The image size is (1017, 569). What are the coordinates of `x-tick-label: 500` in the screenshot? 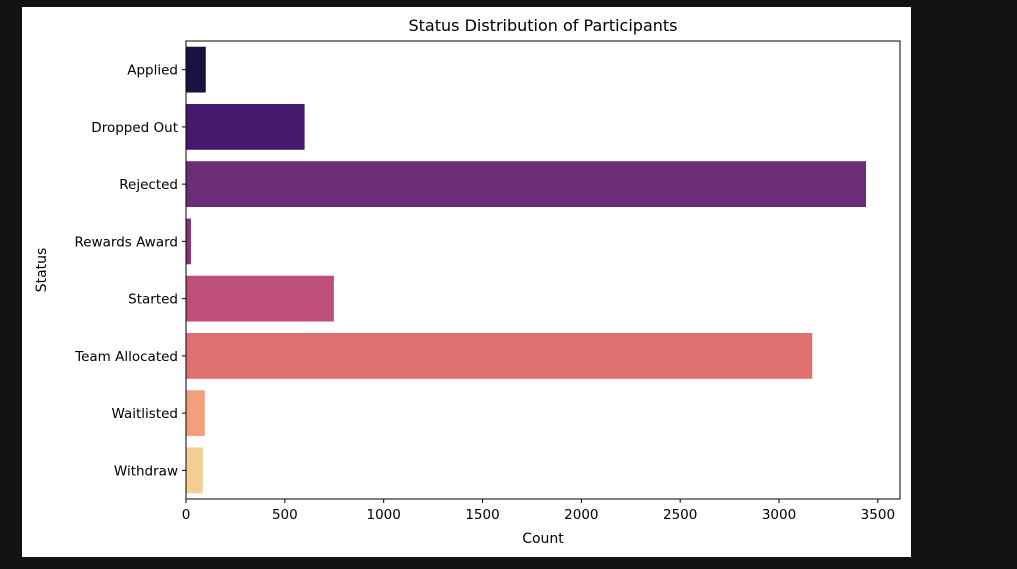 It's located at (285, 515).